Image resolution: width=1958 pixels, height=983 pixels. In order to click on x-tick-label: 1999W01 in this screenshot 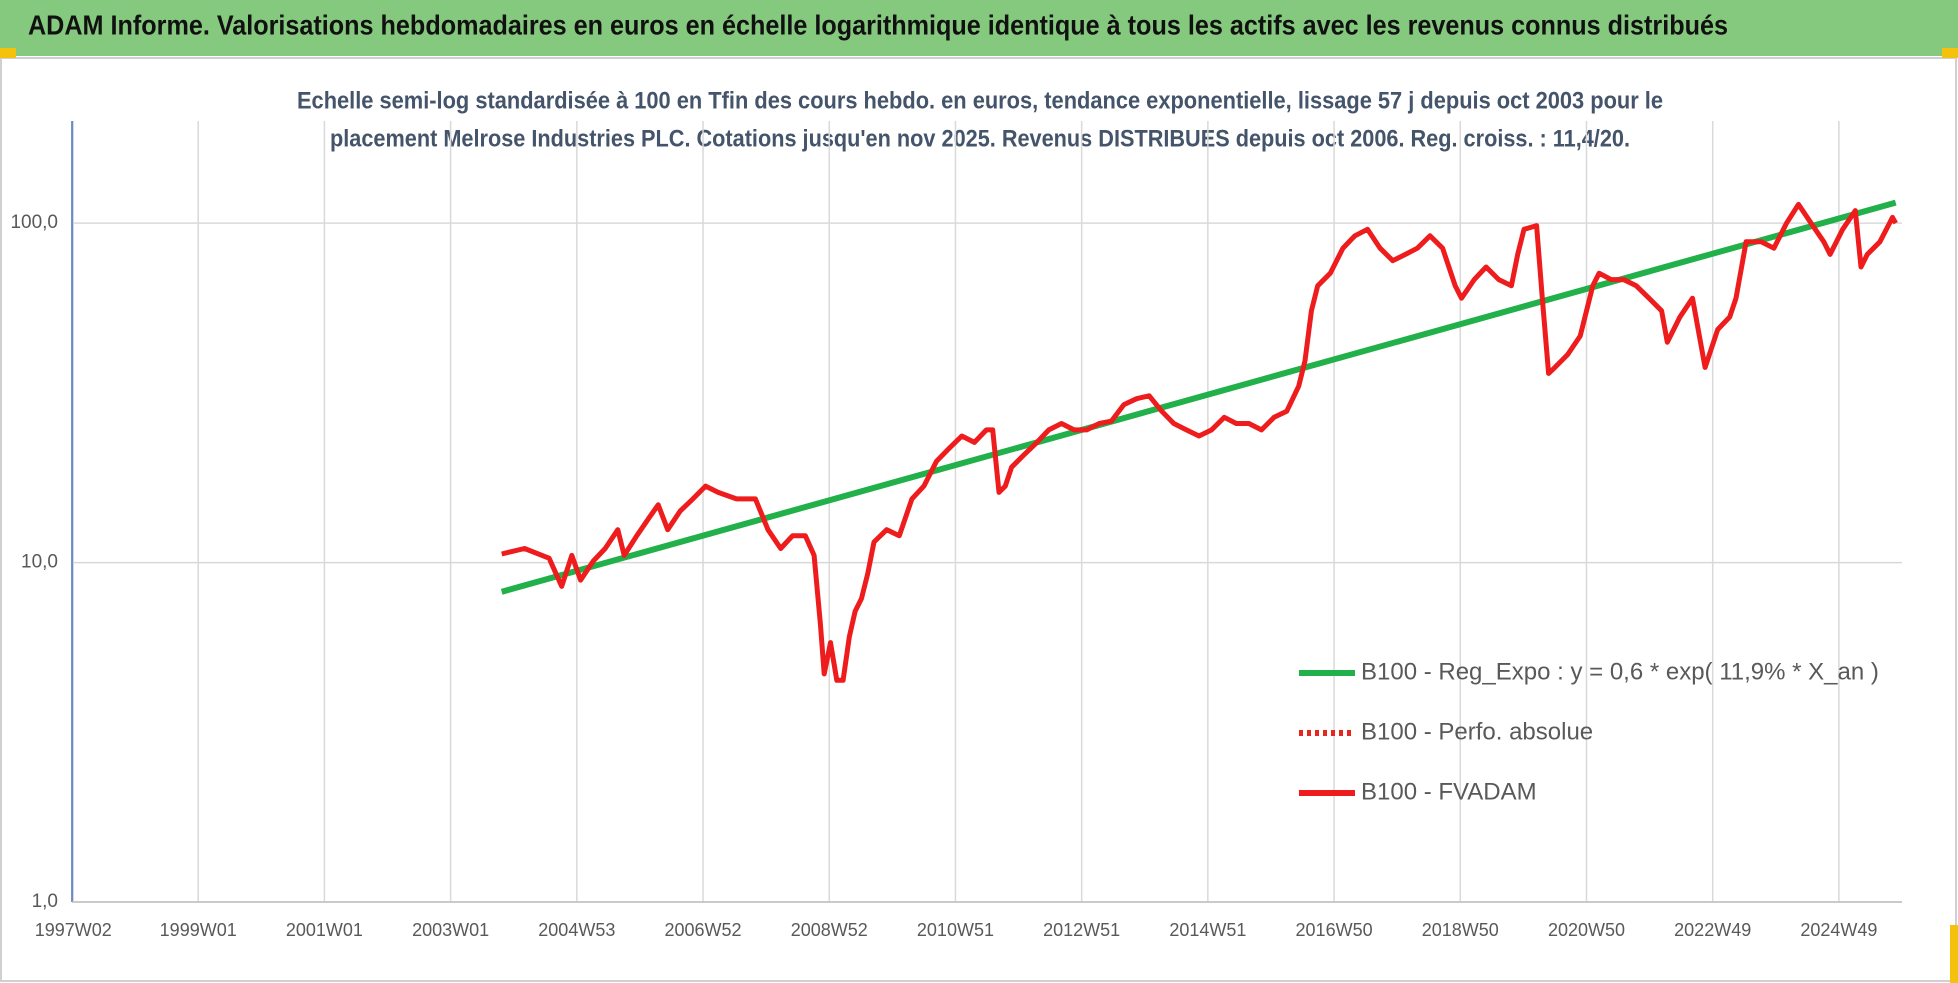, I will do `click(198, 930)`.